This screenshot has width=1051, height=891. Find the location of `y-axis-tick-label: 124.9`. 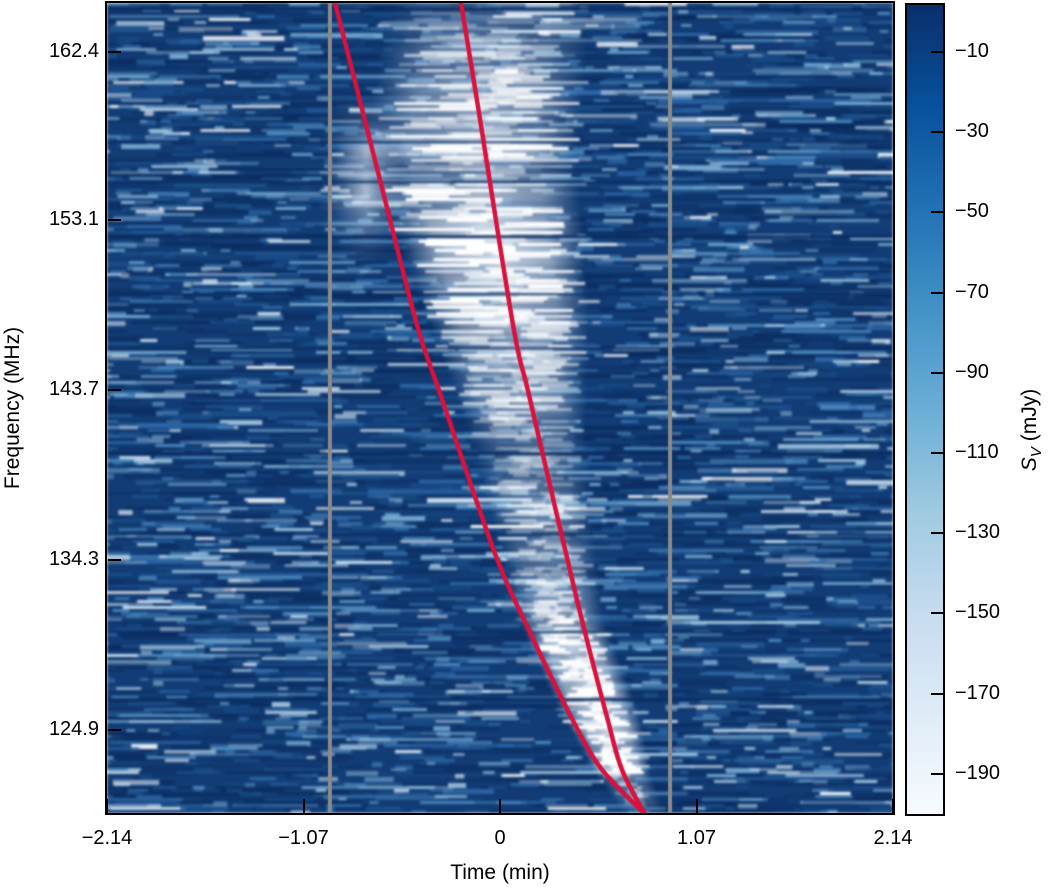

y-axis-tick-label: 124.9 is located at coordinates (73, 728).